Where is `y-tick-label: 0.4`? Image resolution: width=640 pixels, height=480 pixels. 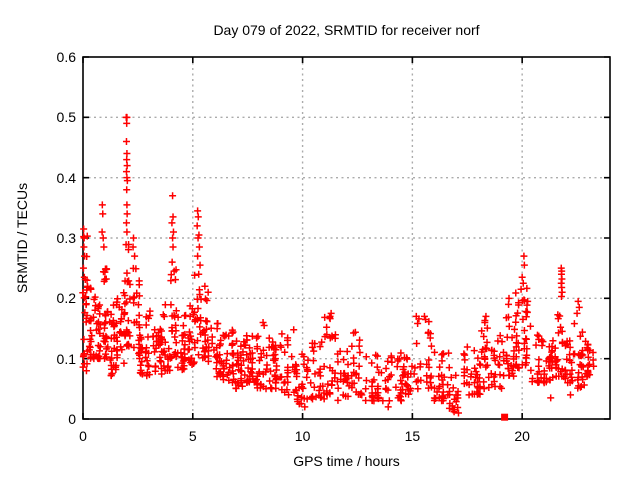
y-tick-label: 0.4 is located at coordinates (66, 177).